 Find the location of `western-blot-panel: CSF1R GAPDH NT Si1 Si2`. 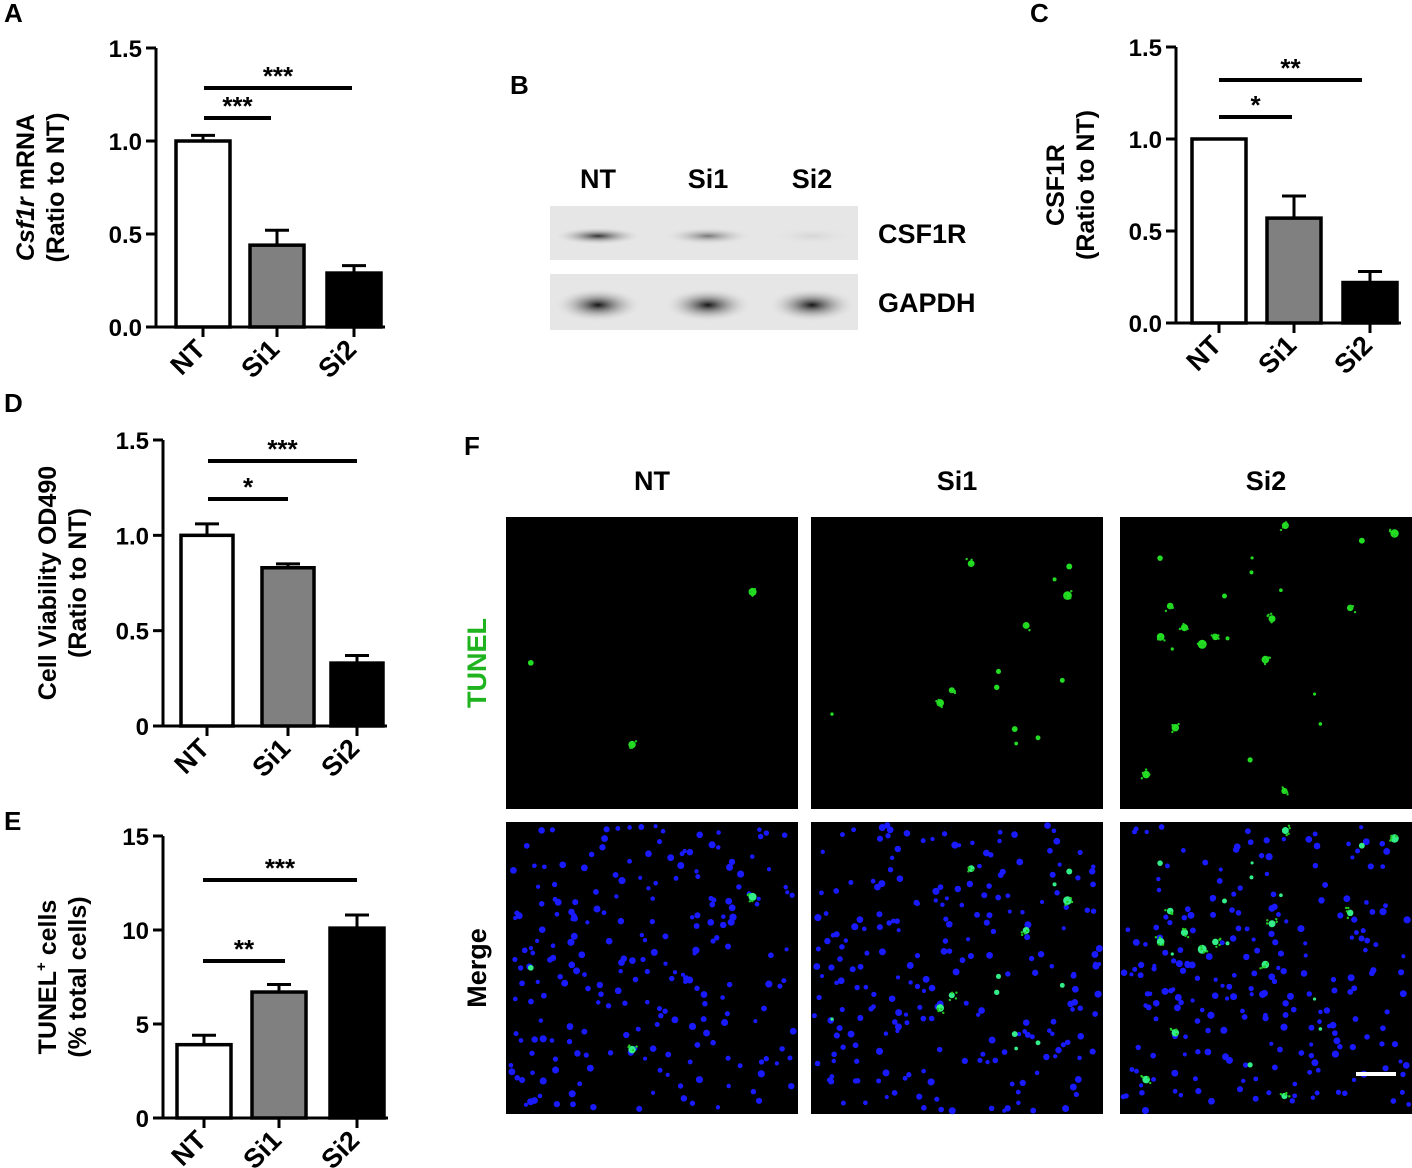

western-blot-panel: CSF1R GAPDH NT Si1 Si2 is located at coordinates (763, 247).